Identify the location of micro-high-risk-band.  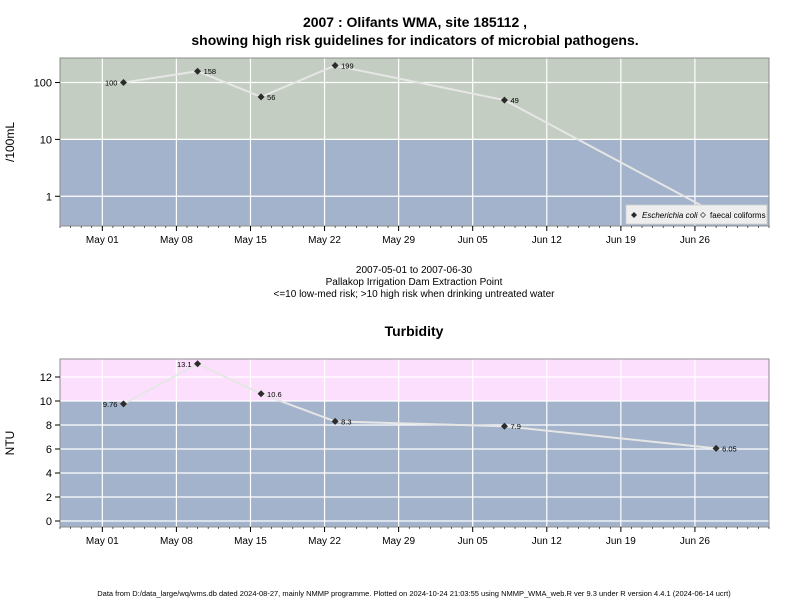
(414, 99).